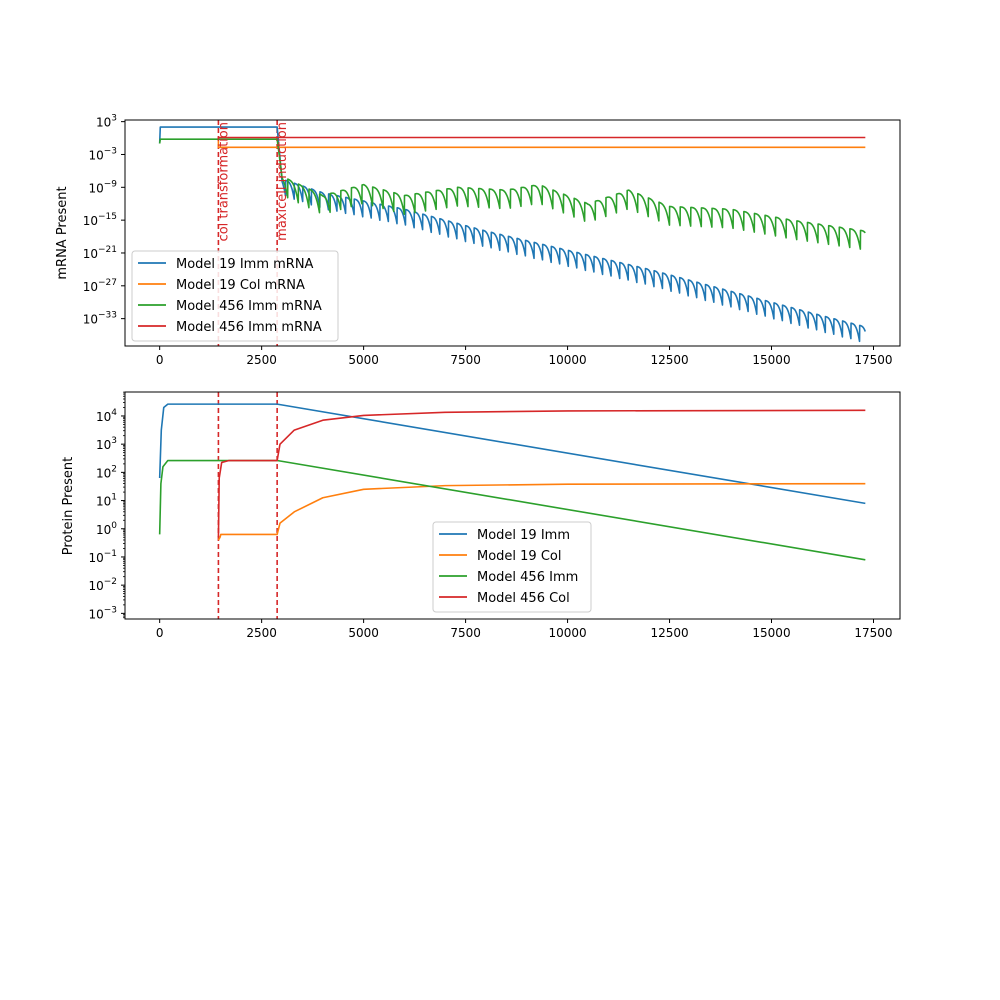 This screenshot has width=1000, height=1000. I want to click on protein-series-lines, so click(512, 482).